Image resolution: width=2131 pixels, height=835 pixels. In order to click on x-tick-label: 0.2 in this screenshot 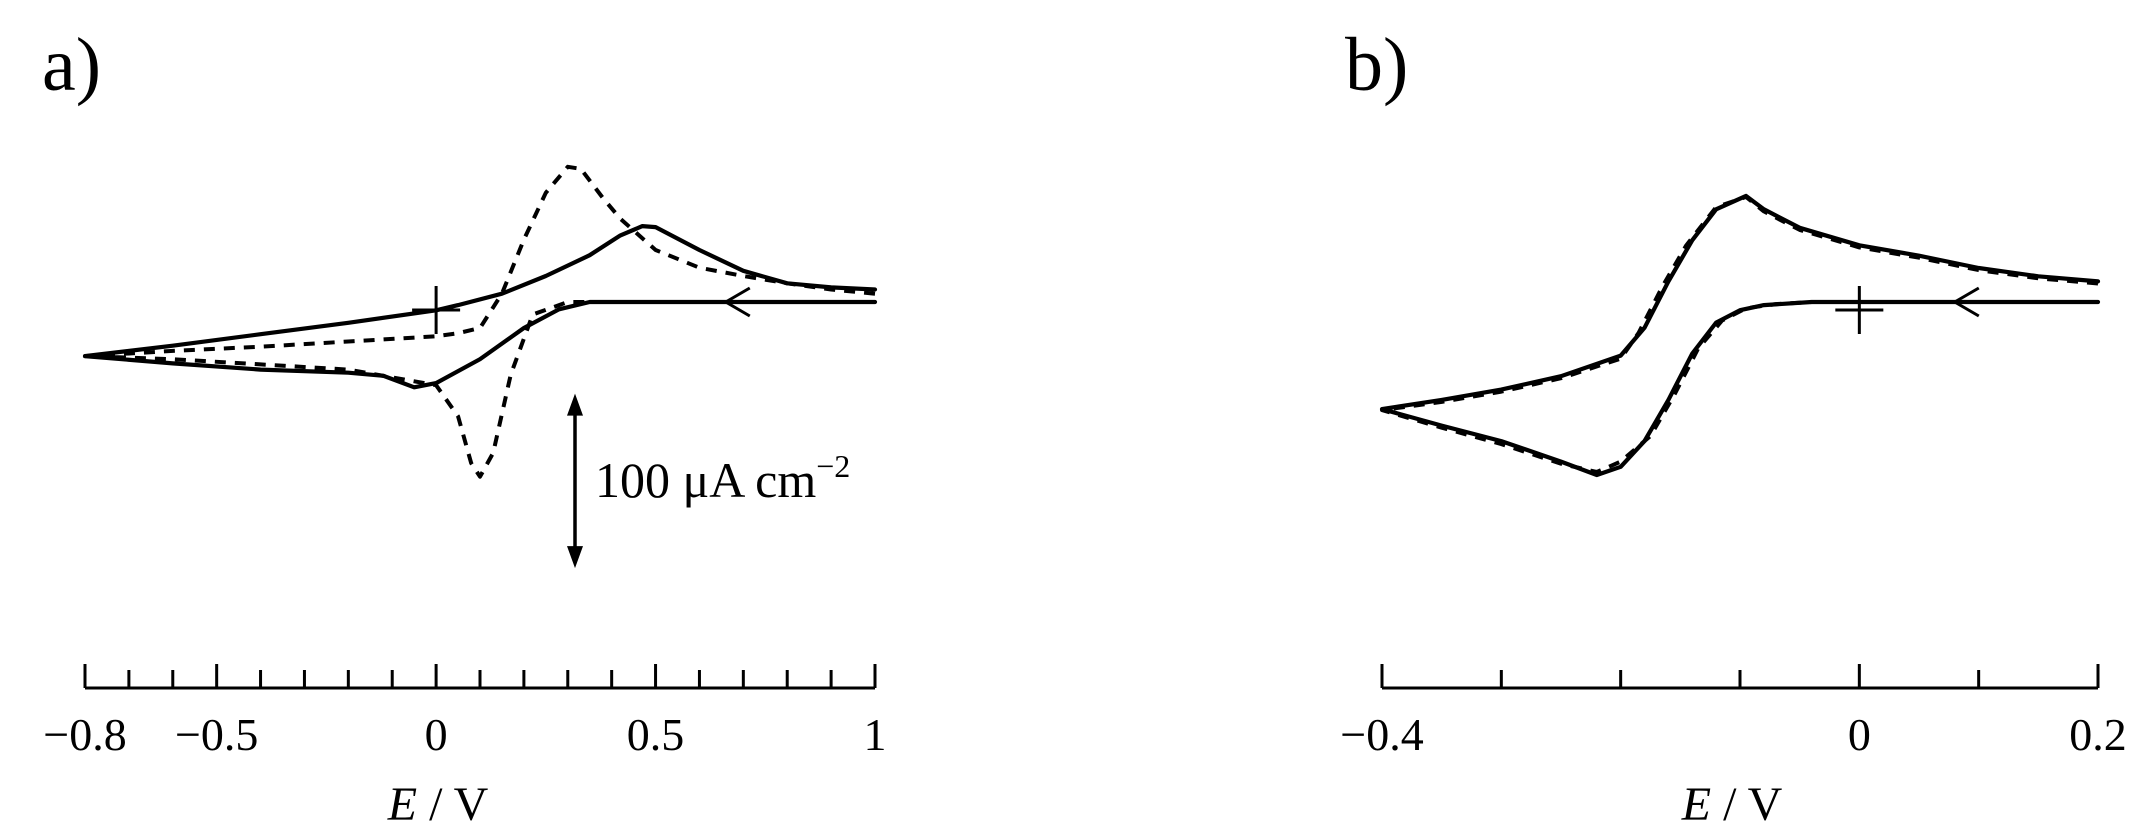, I will do `click(2098, 734)`.